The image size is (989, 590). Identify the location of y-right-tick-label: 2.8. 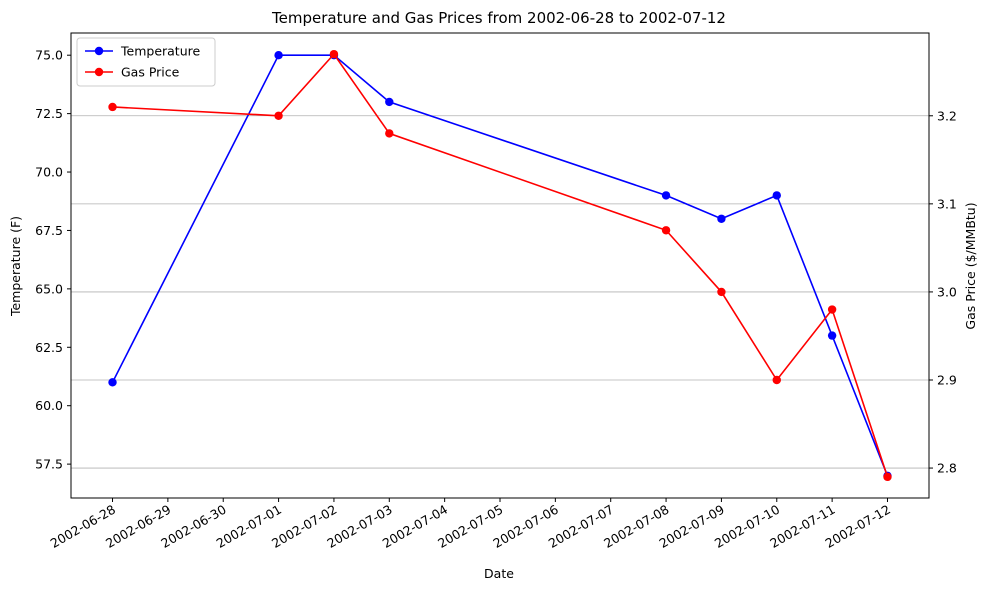
(947, 468).